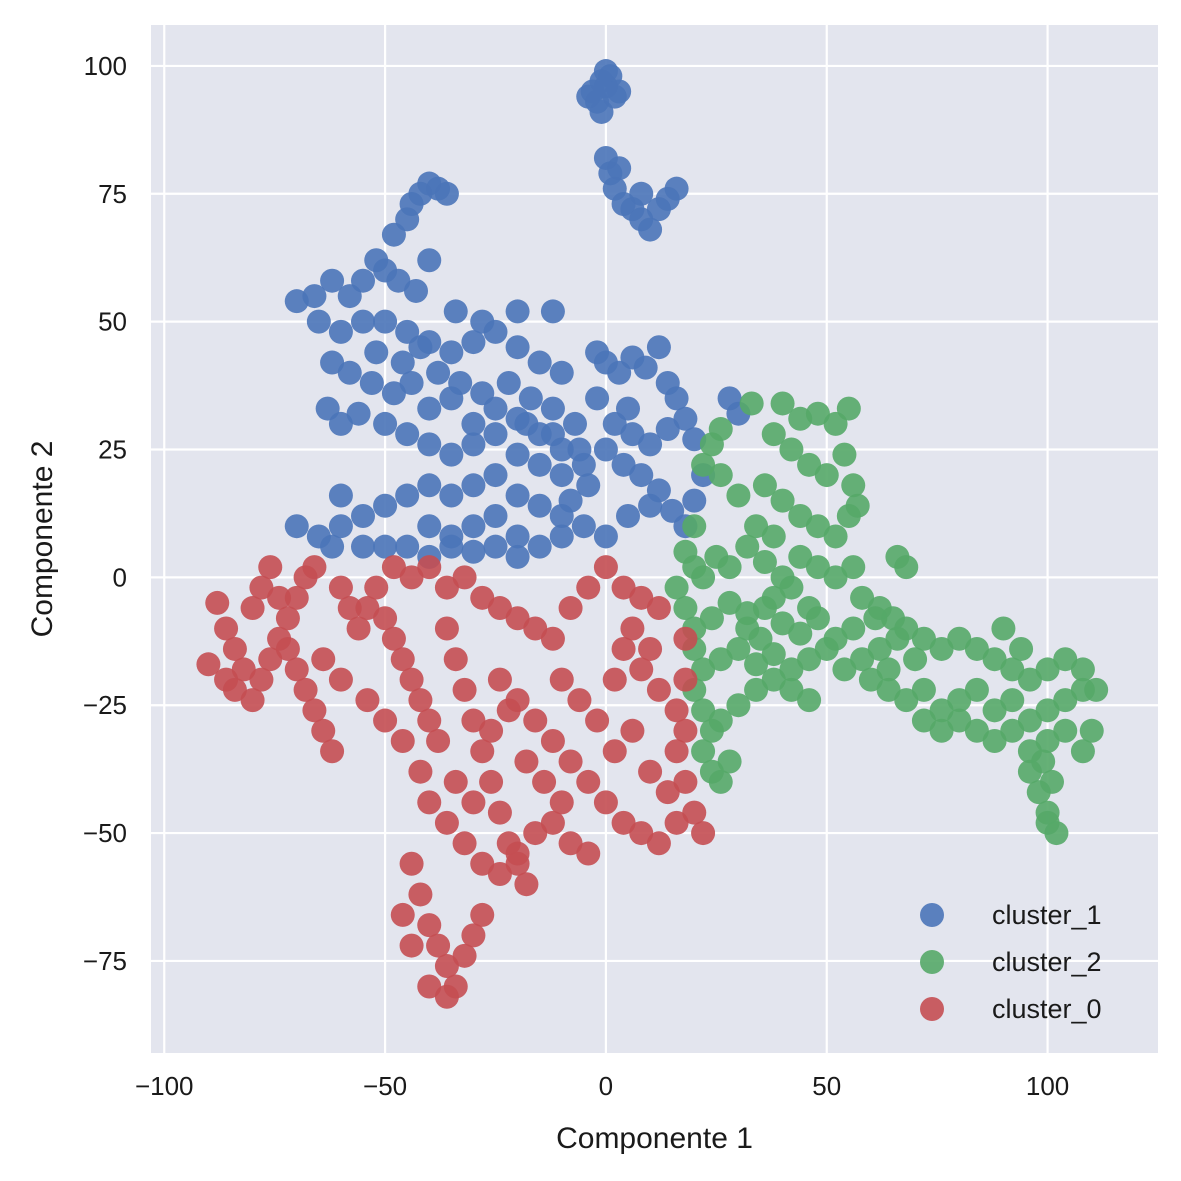  Describe the element at coordinates (1047, 1009) in the screenshot. I see `legend-label: cluster_0` at that location.